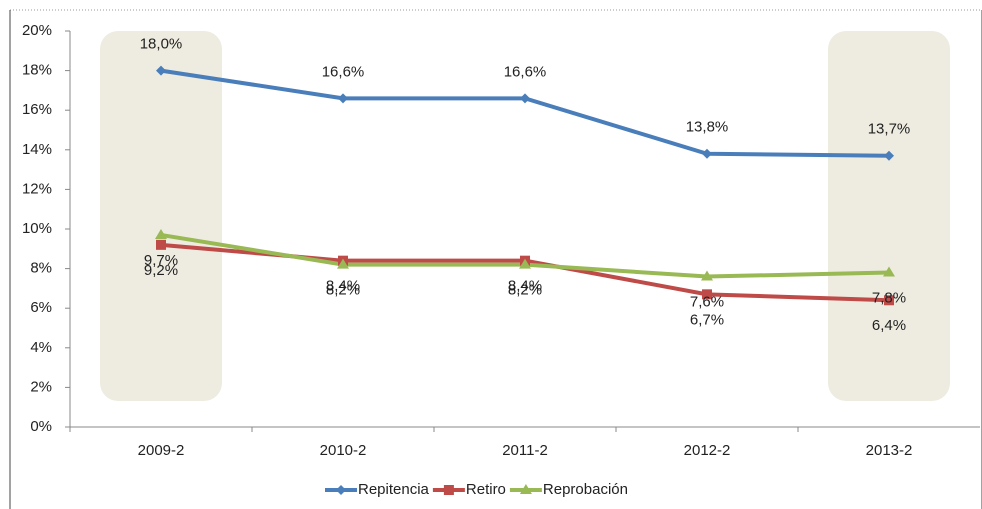 The image size is (982, 509). Describe the element at coordinates (161, 450) in the screenshot. I see `x-tick-label: 2009-2` at that location.